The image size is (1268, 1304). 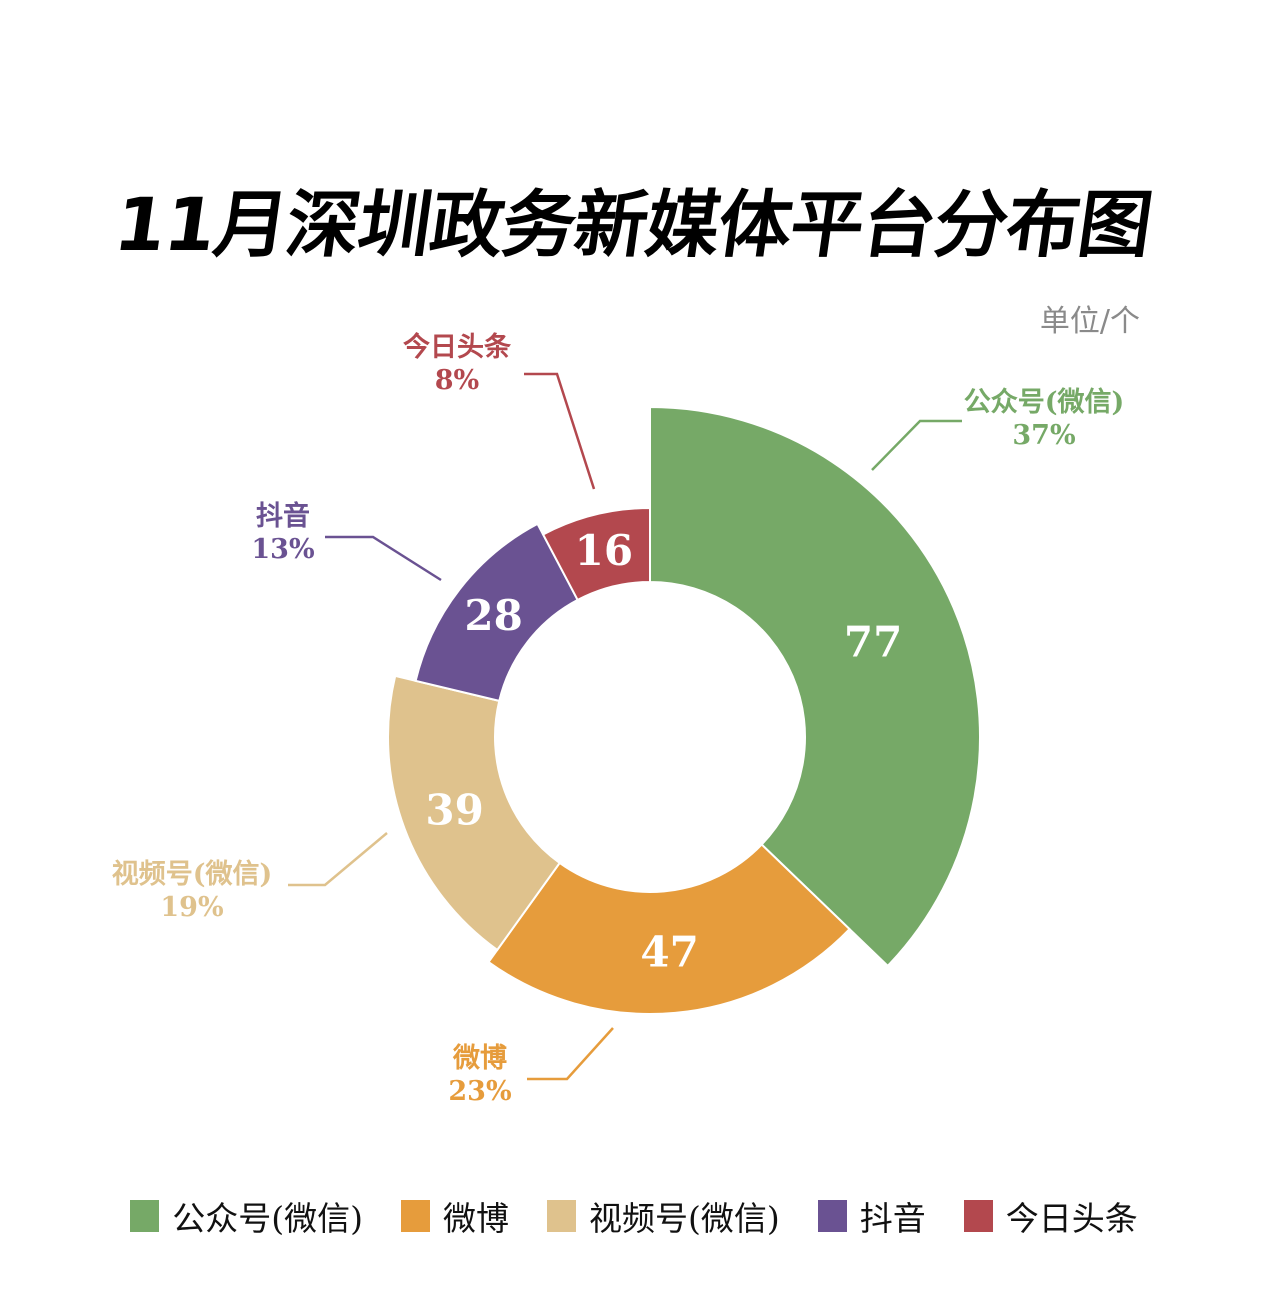 I want to click on slice-callout: 抖音 13%, so click(x=282, y=534).